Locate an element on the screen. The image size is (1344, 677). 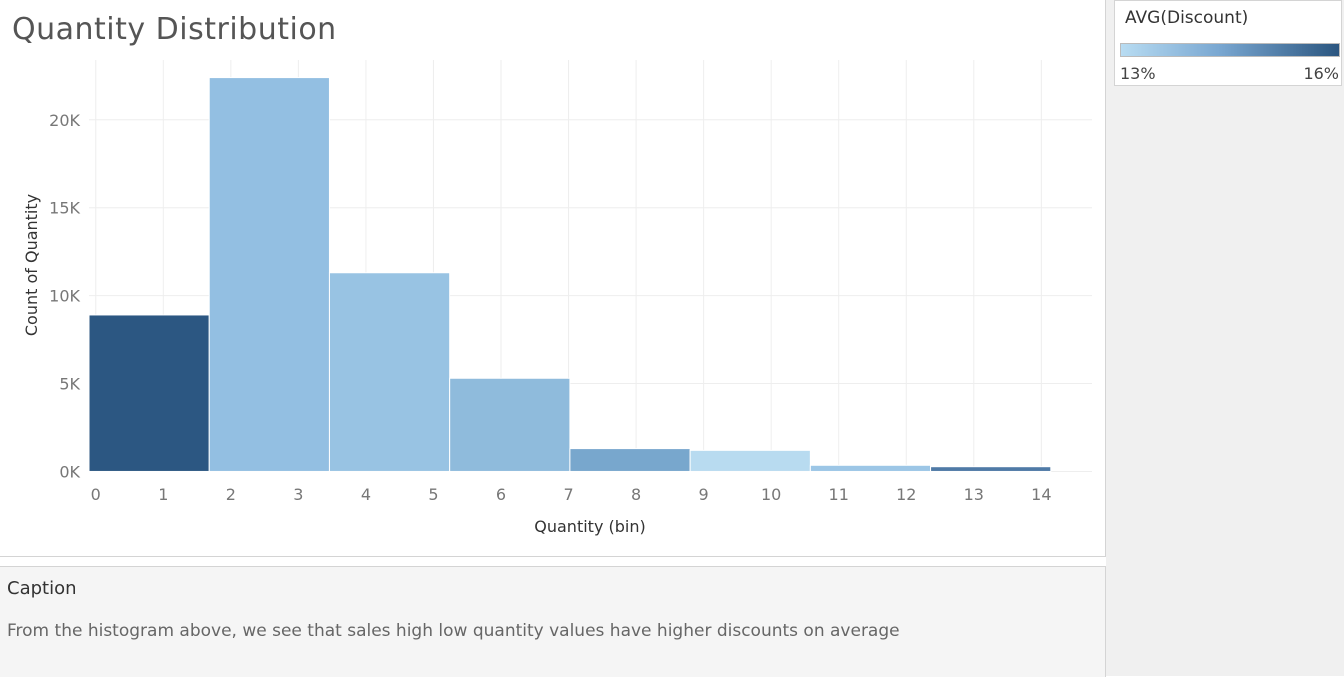
legend-color-ramp is located at coordinates (1230, 50).